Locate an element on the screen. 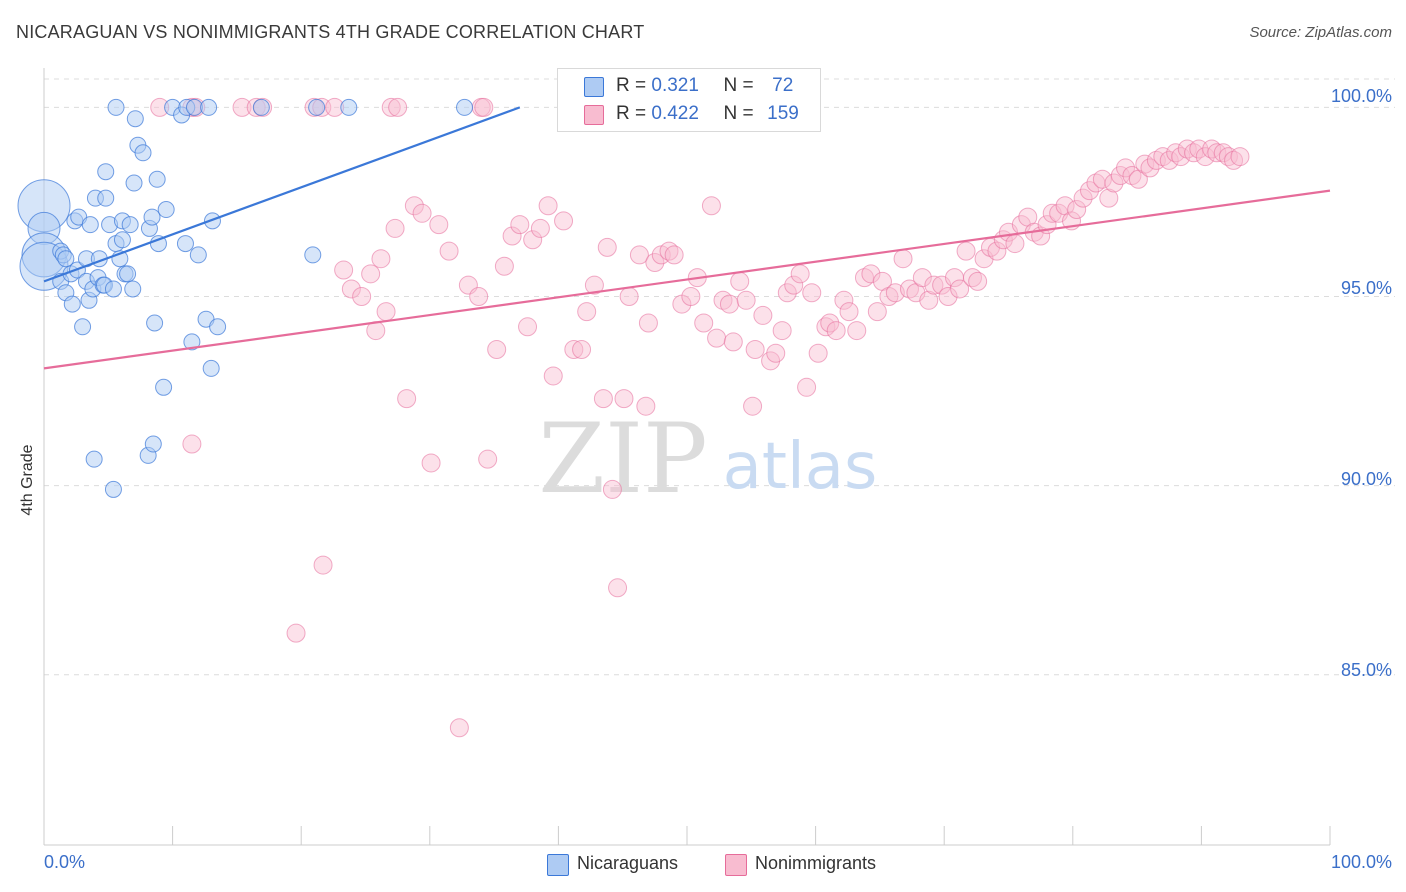 The height and width of the screenshot is (892, 1406). y-axis-label-box: 4th Grade is located at coordinates (28, 480).